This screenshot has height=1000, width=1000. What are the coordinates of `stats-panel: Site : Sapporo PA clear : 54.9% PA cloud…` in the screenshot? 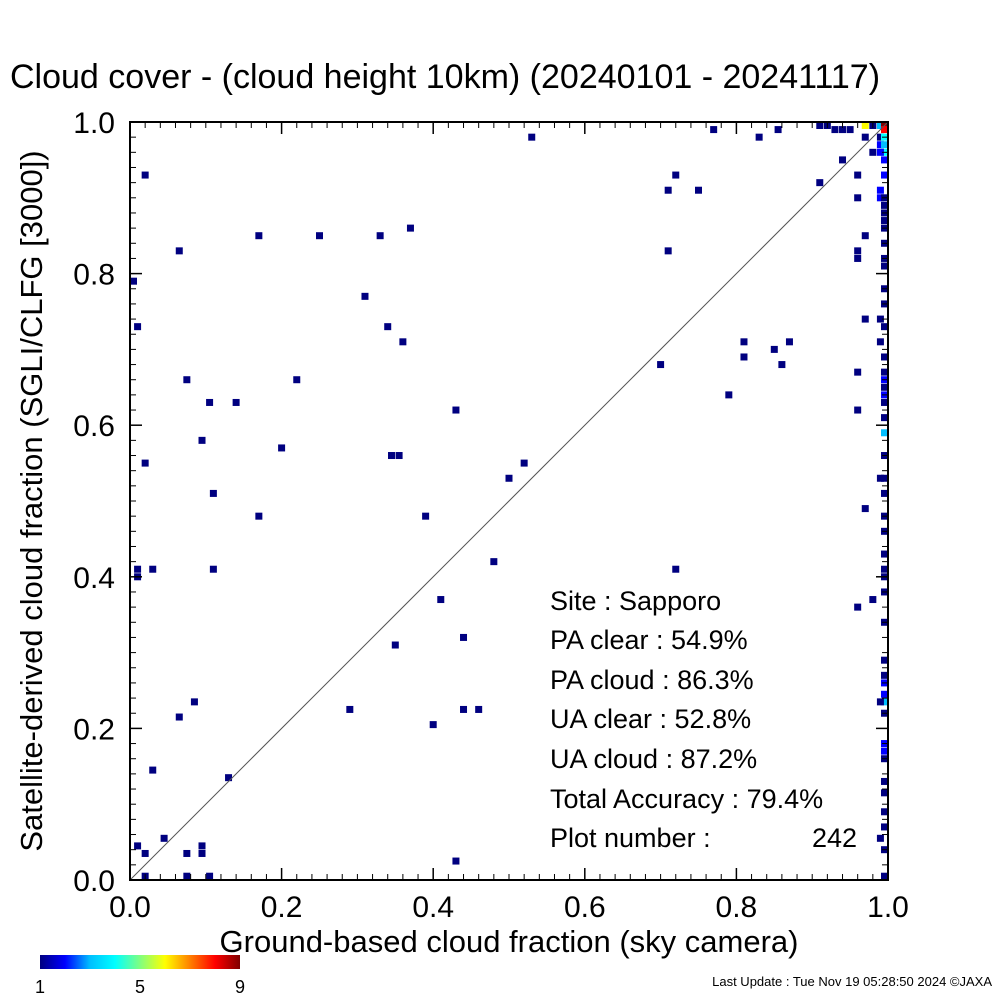 It's located at (703, 719).